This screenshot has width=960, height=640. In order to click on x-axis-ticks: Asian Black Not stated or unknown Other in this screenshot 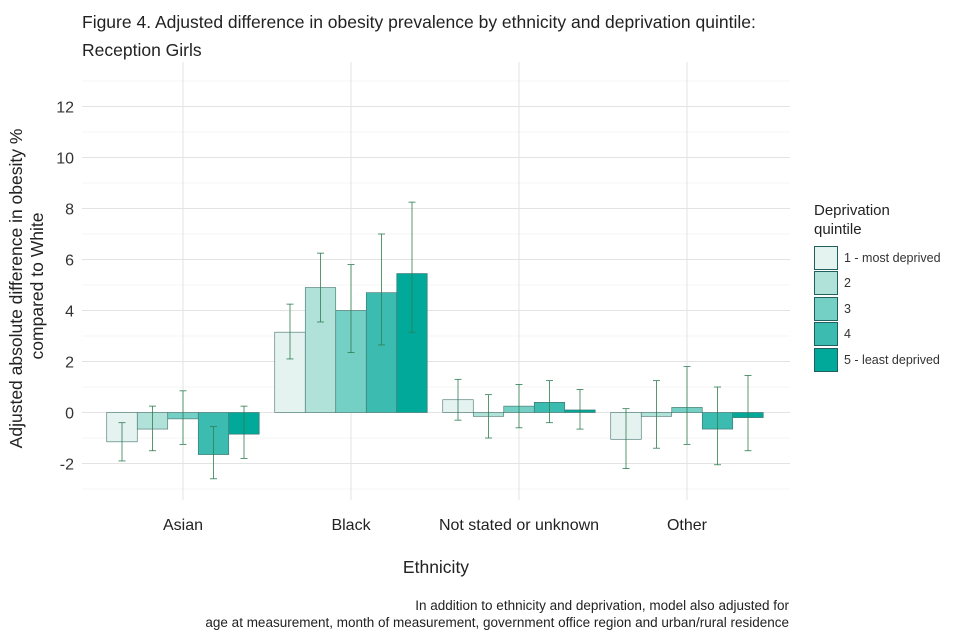, I will do `click(435, 525)`.